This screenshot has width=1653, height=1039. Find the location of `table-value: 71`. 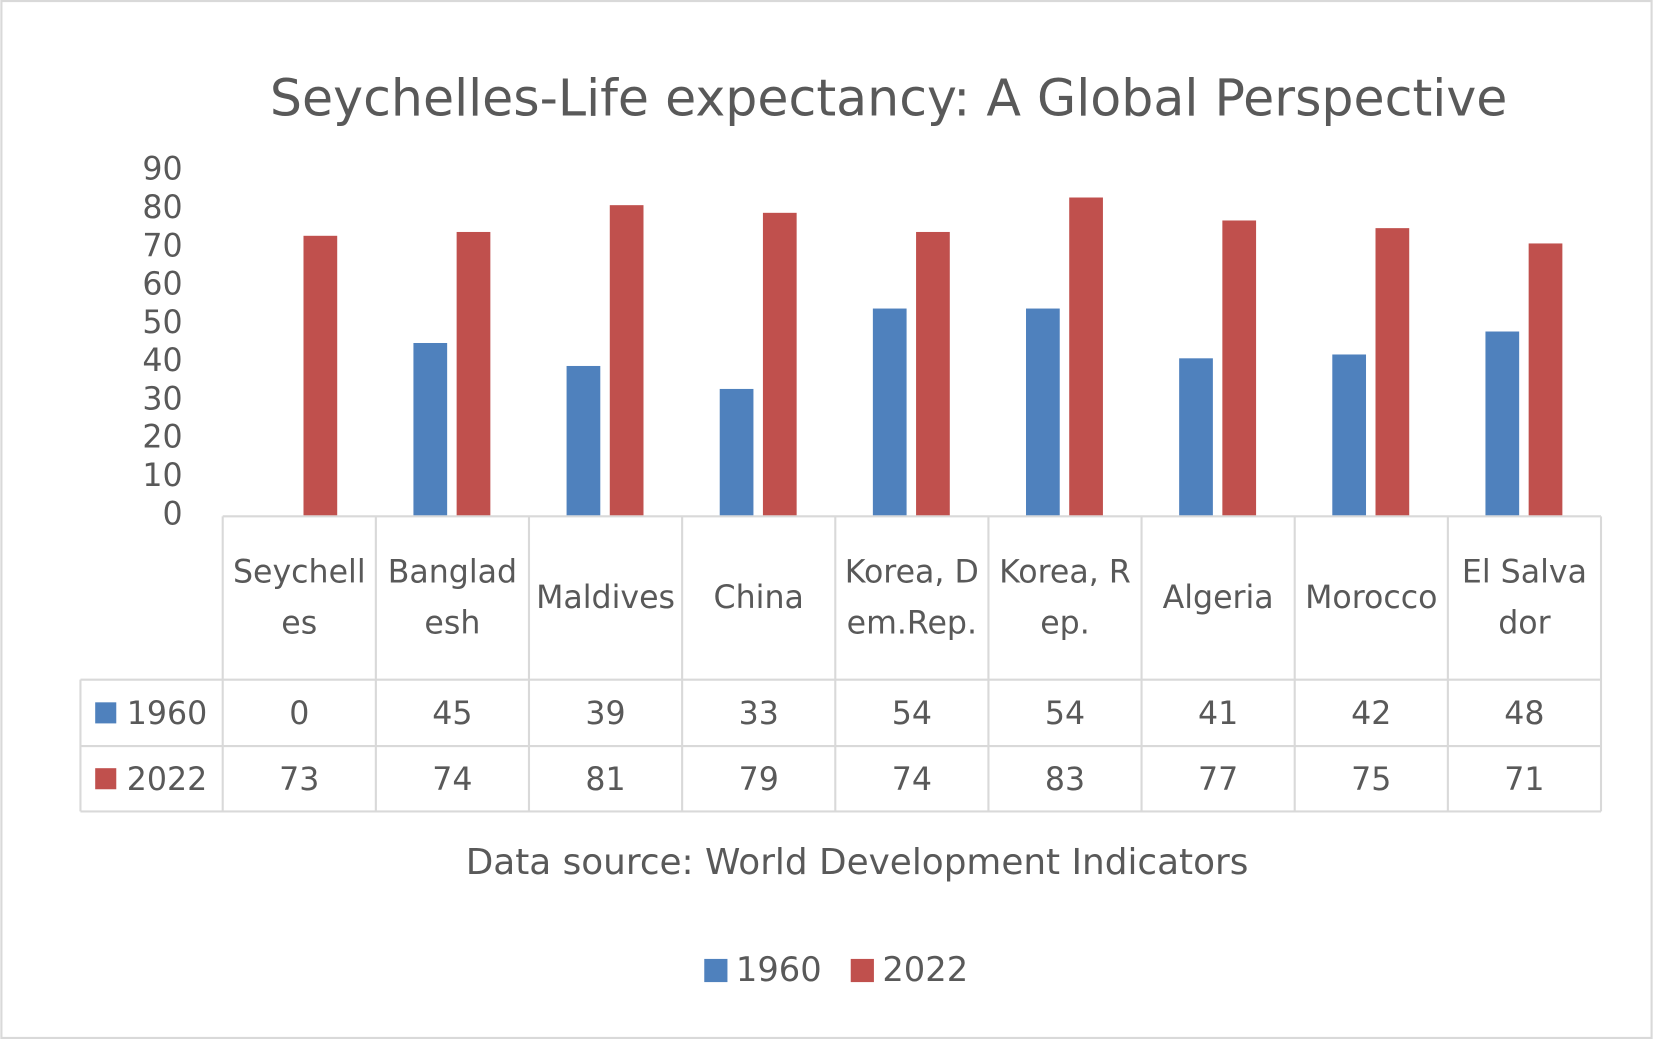

table-value: 71 is located at coordinates (1524, 780).